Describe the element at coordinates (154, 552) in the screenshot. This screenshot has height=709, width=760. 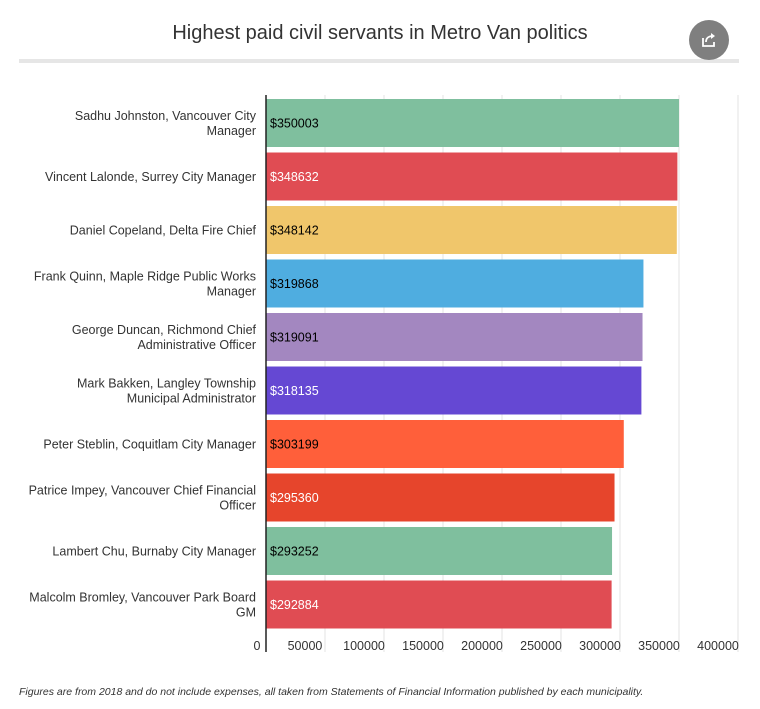
I see `category-label: Lambert Chu, Burnaby City Manager` at that location.